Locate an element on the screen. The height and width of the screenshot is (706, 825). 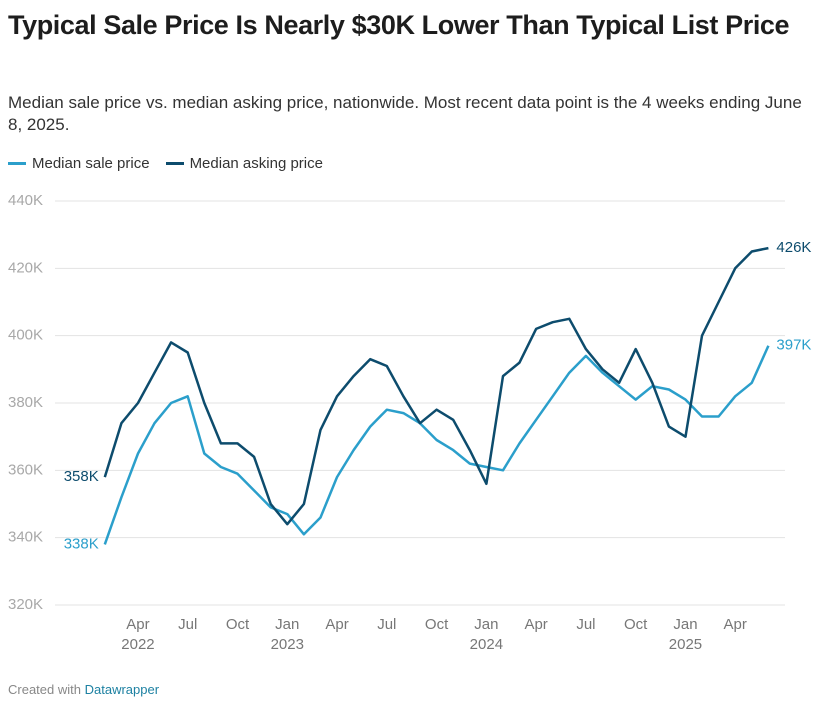
legend-label: Median sale price is located at coordinates (91, 163).